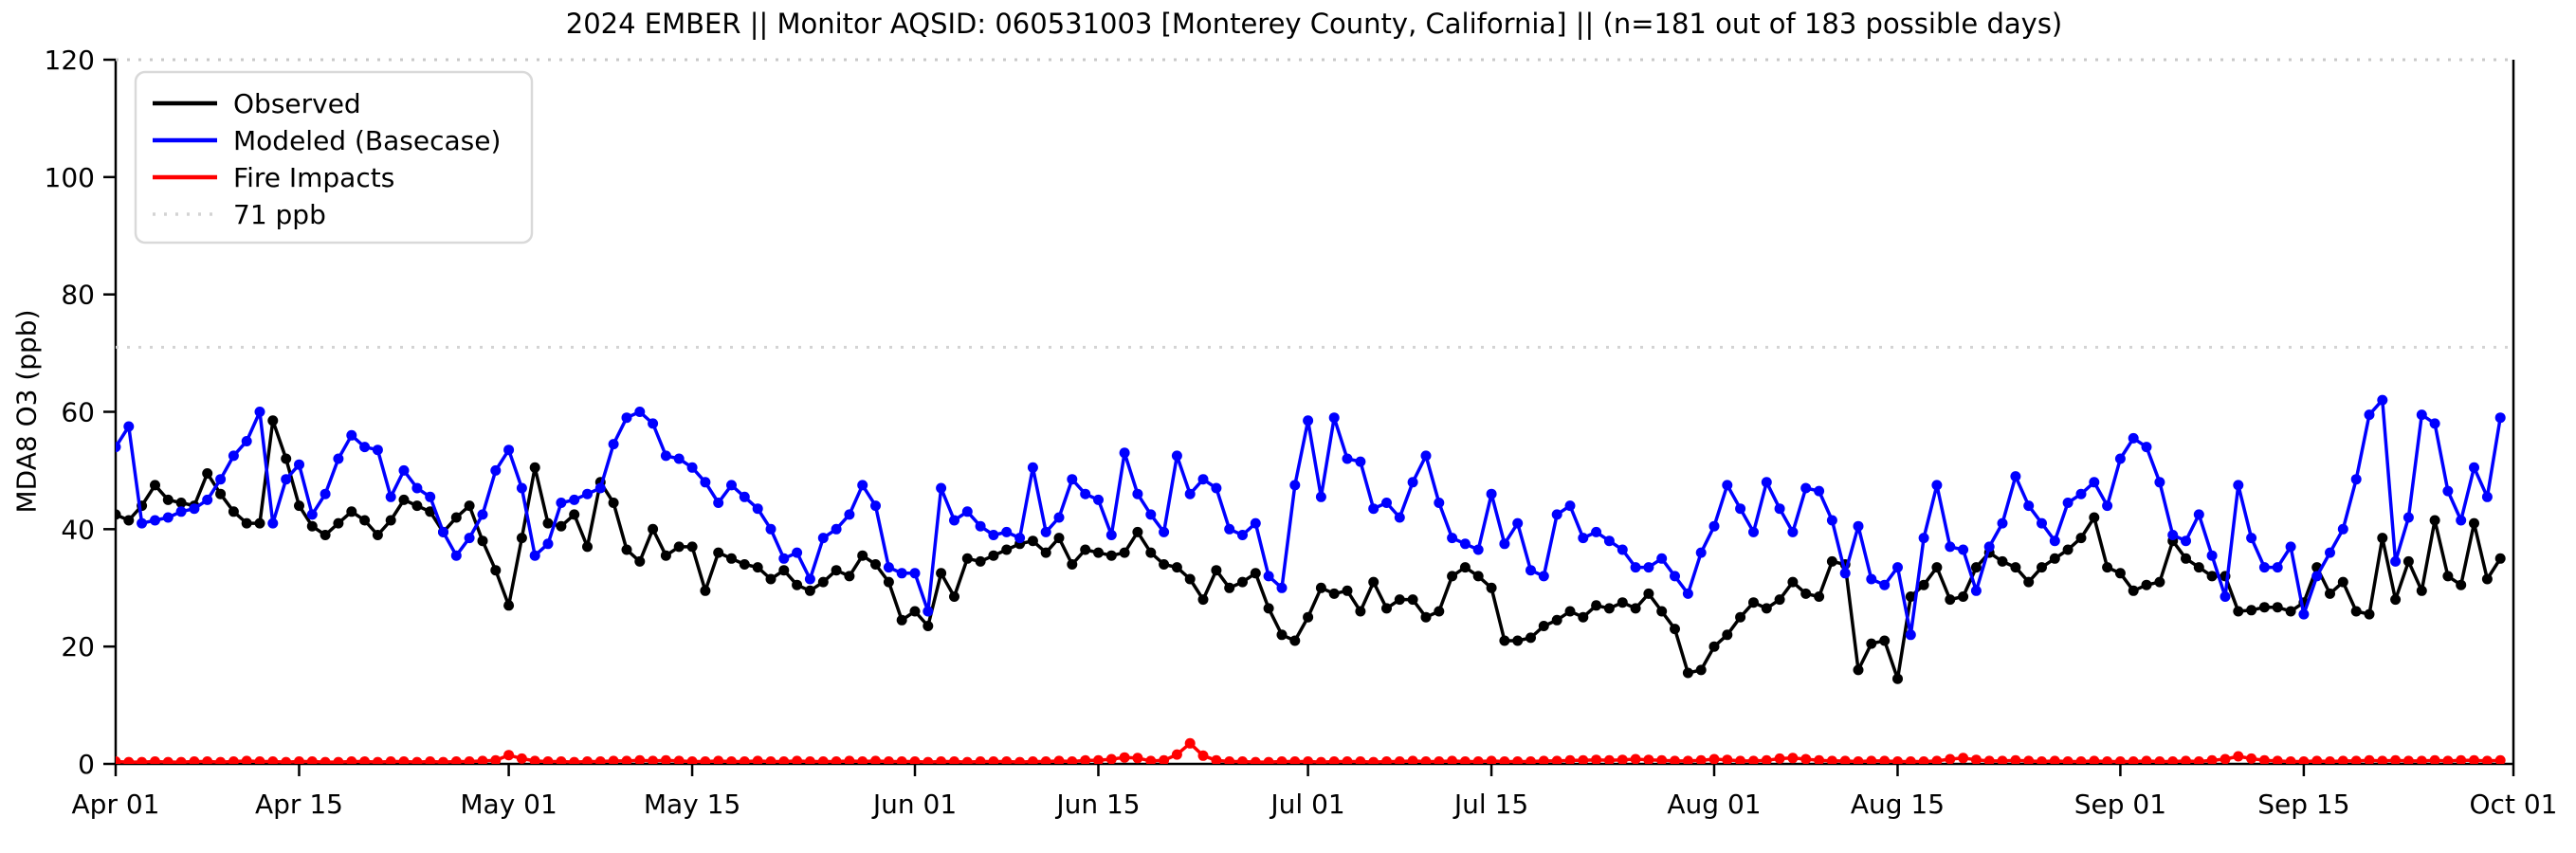  What do you see at coordinates (692, 804) in the screenshot?
I see `x-tick-label: May 15` at bounding box center [692, 804].